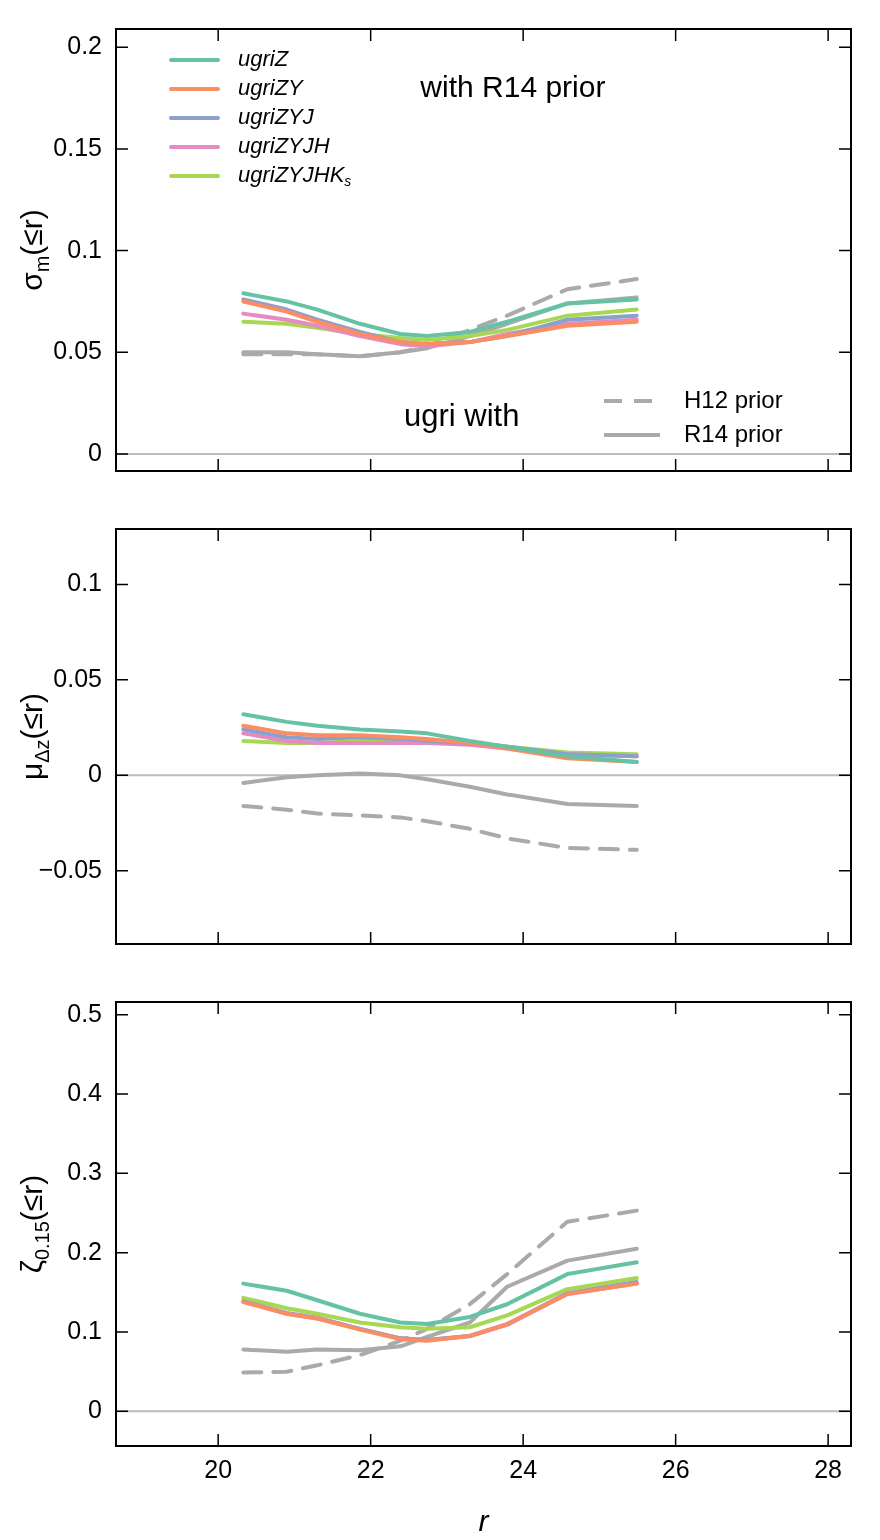 This screenshot has height=1540, width=880. What do you see at coordinates (218, 1468) in the screenshot?
I see `x-tick-label: 20` at bounding box center [218, 1468].